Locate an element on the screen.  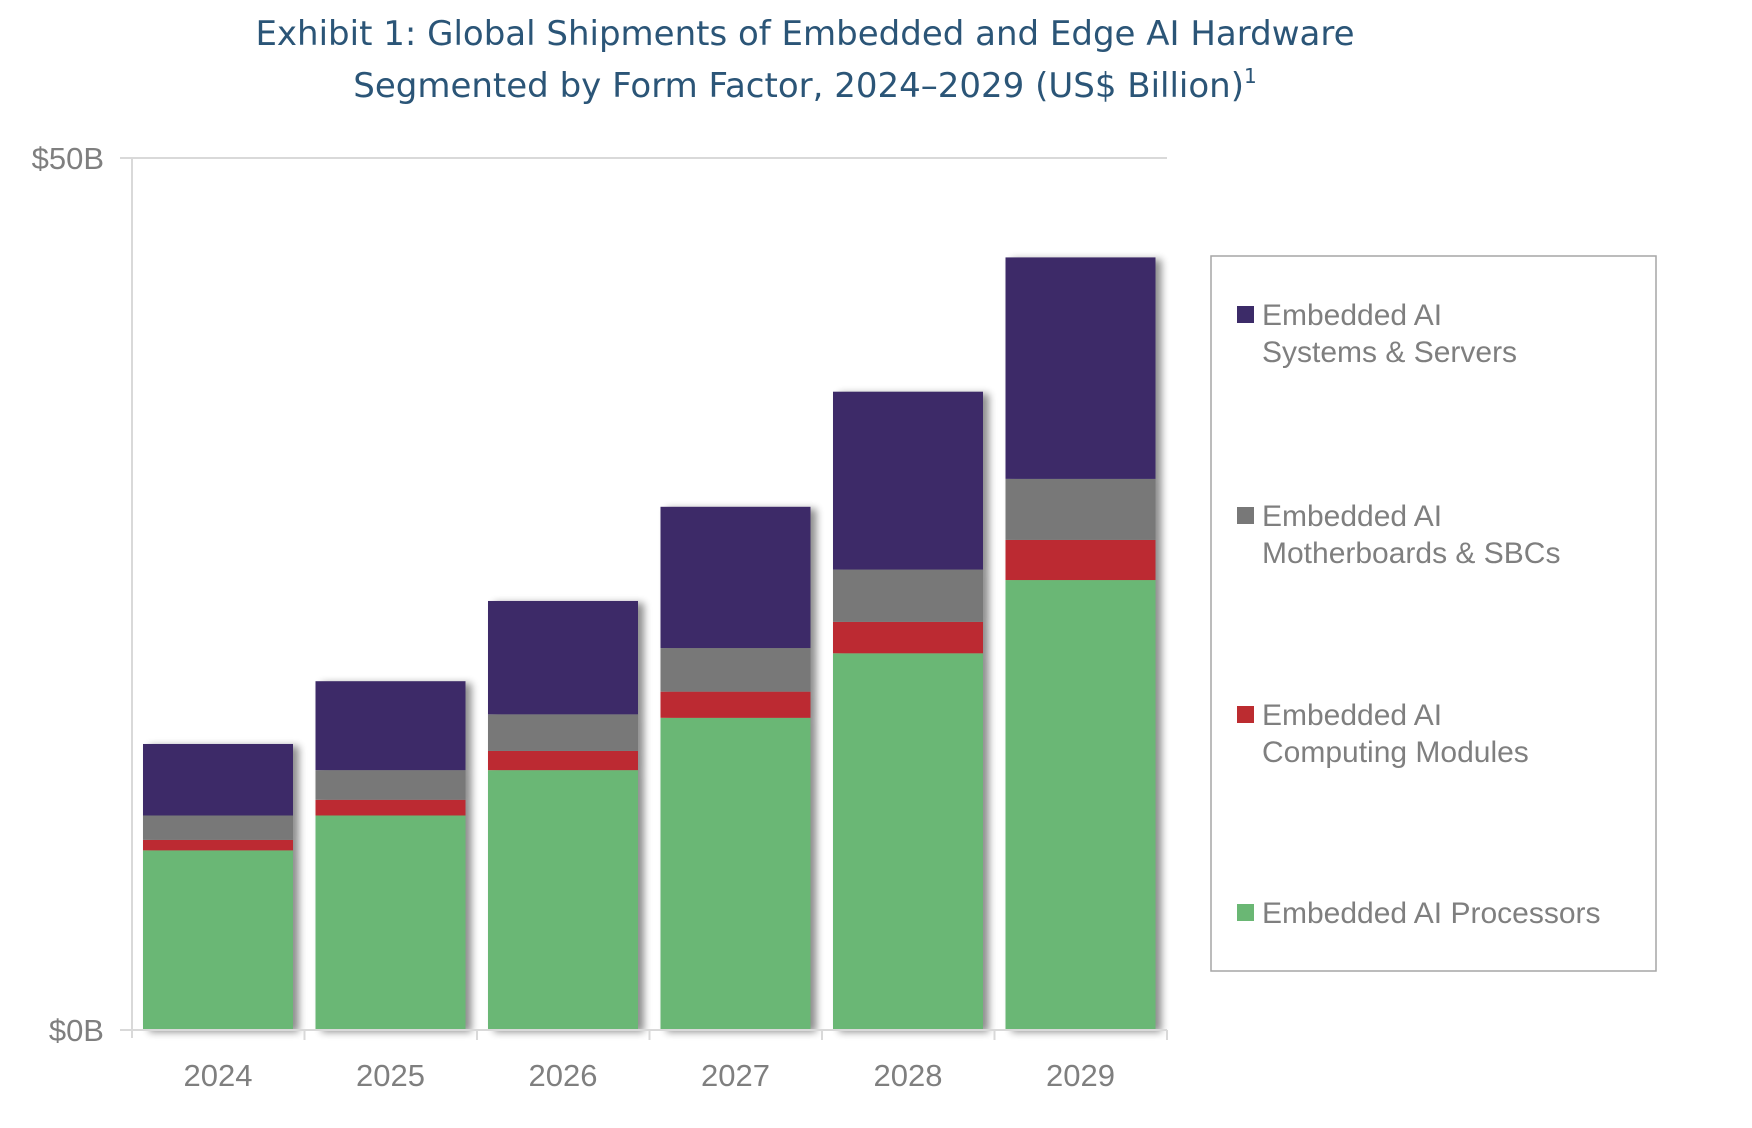
bar-stack-2027 is located at coordinates (735, 768).